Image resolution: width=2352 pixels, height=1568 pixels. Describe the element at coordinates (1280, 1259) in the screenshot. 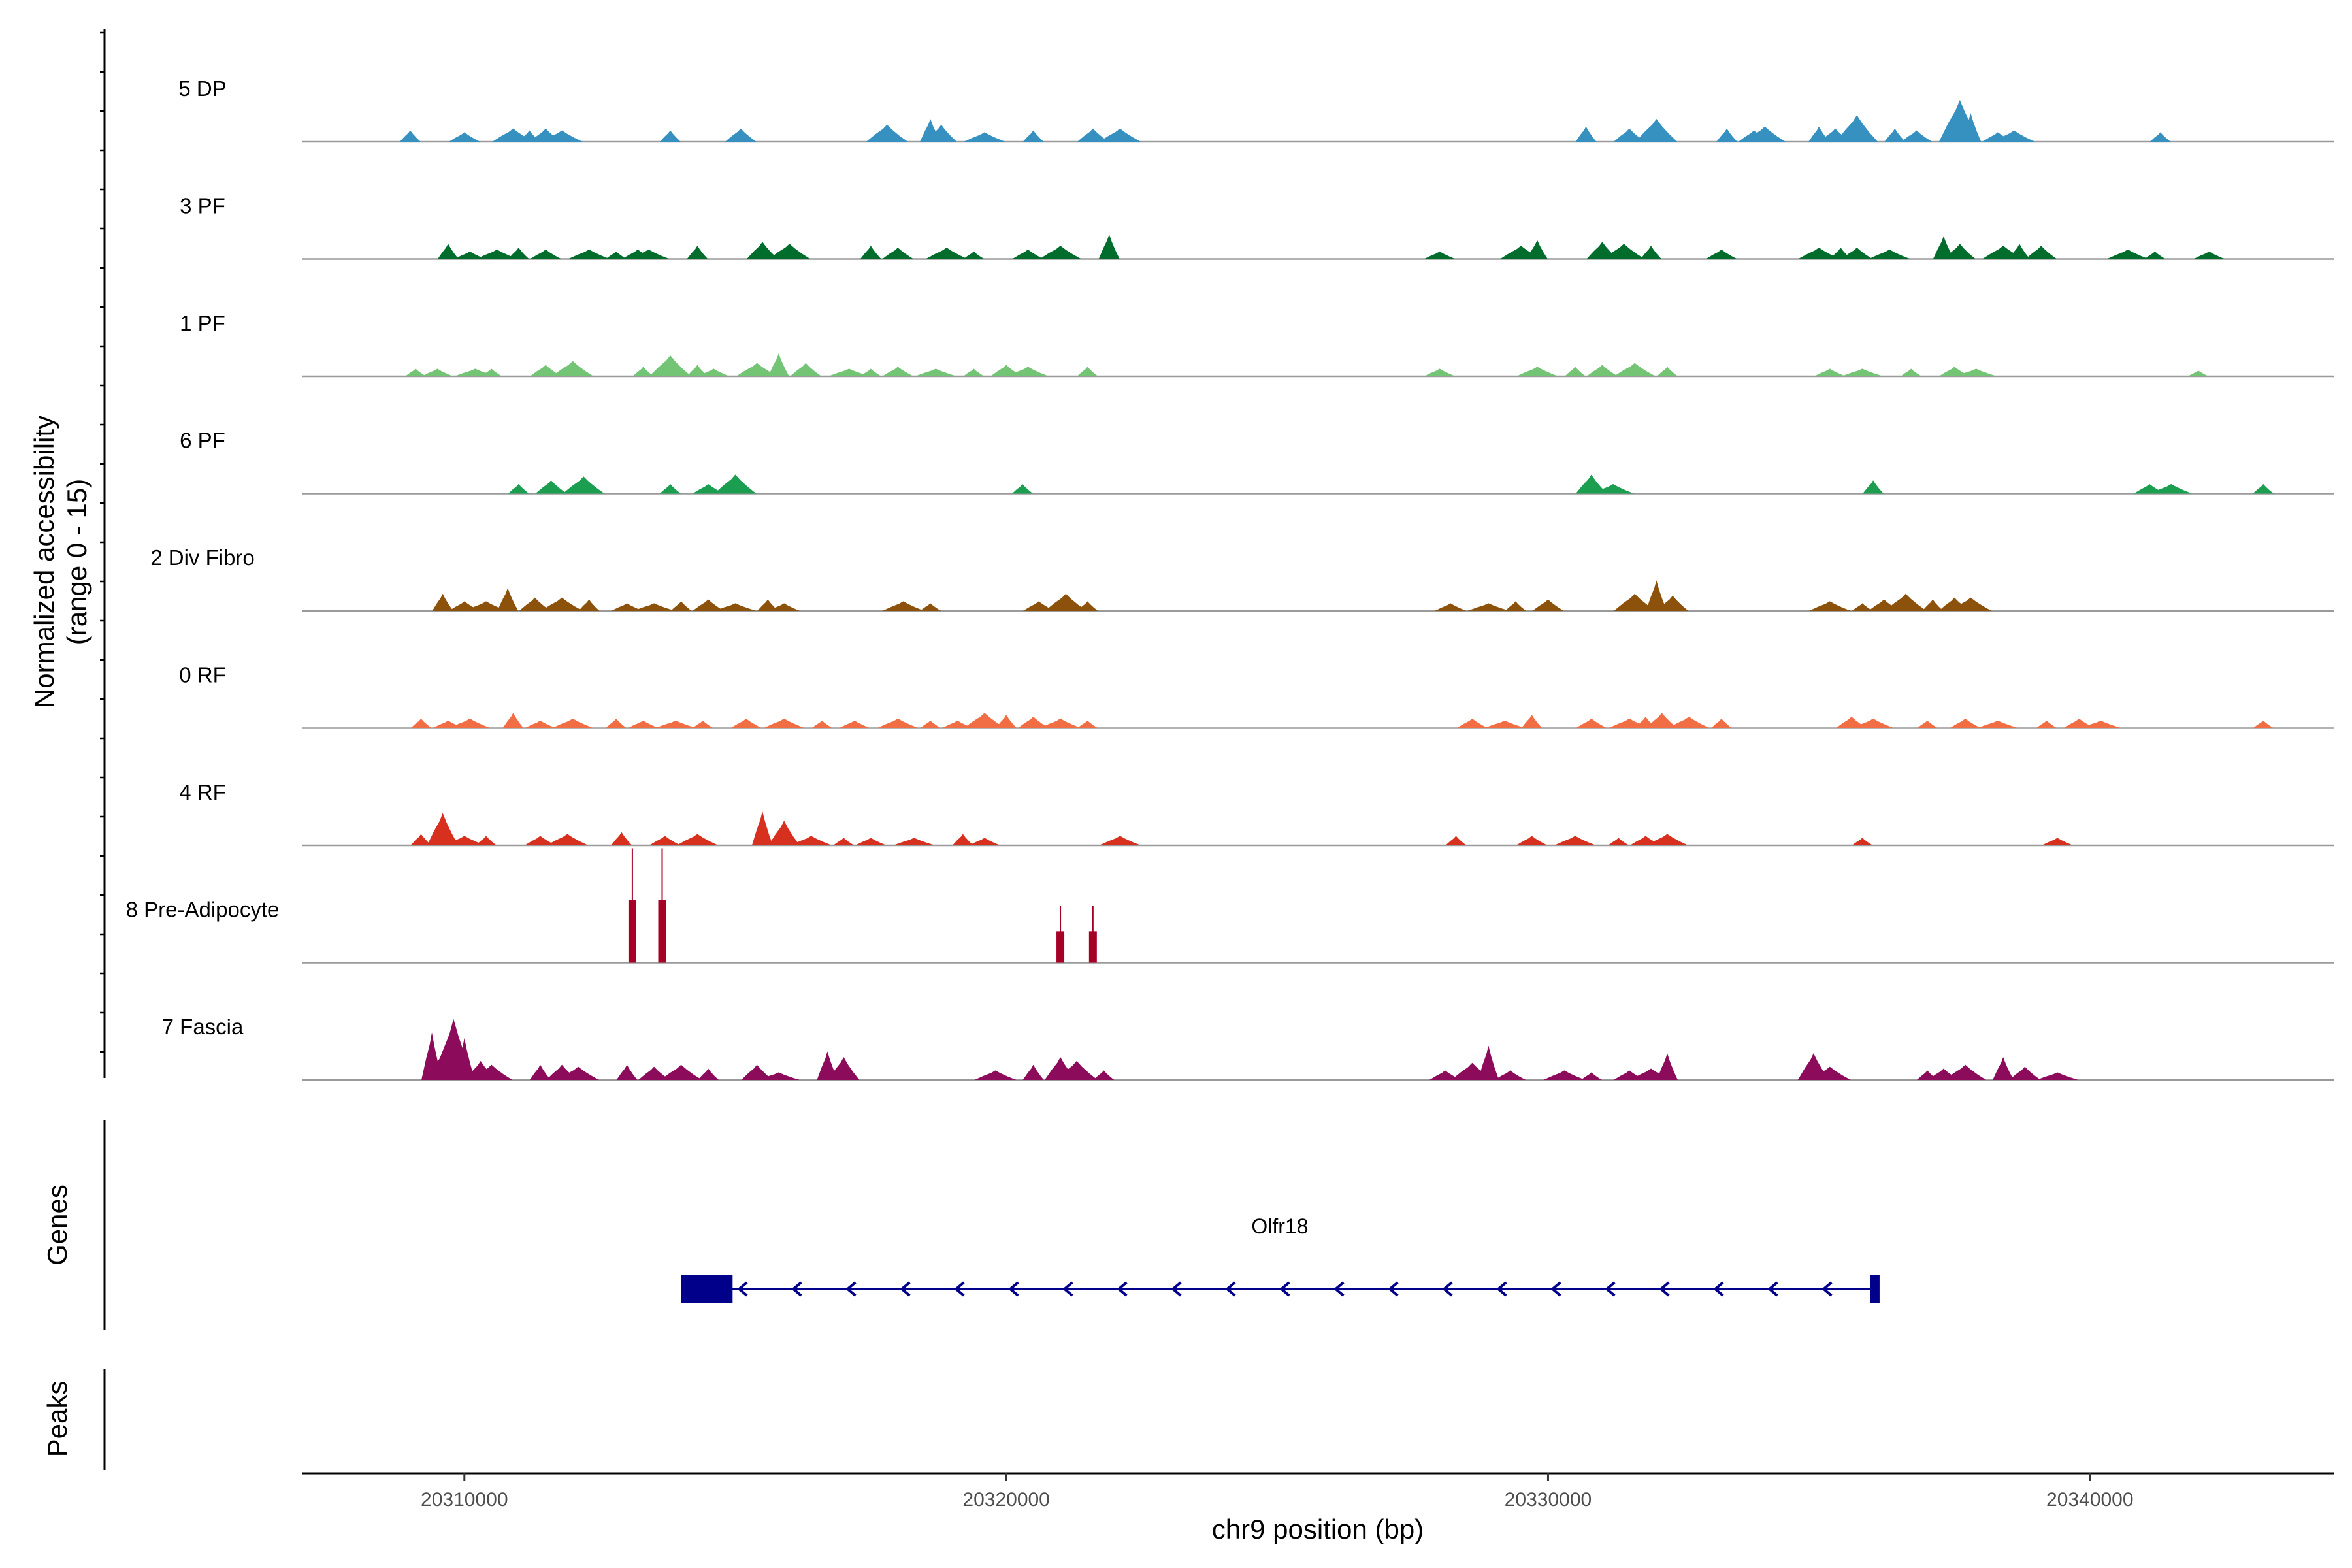

I see `gene-track: Olfr18` at that location.